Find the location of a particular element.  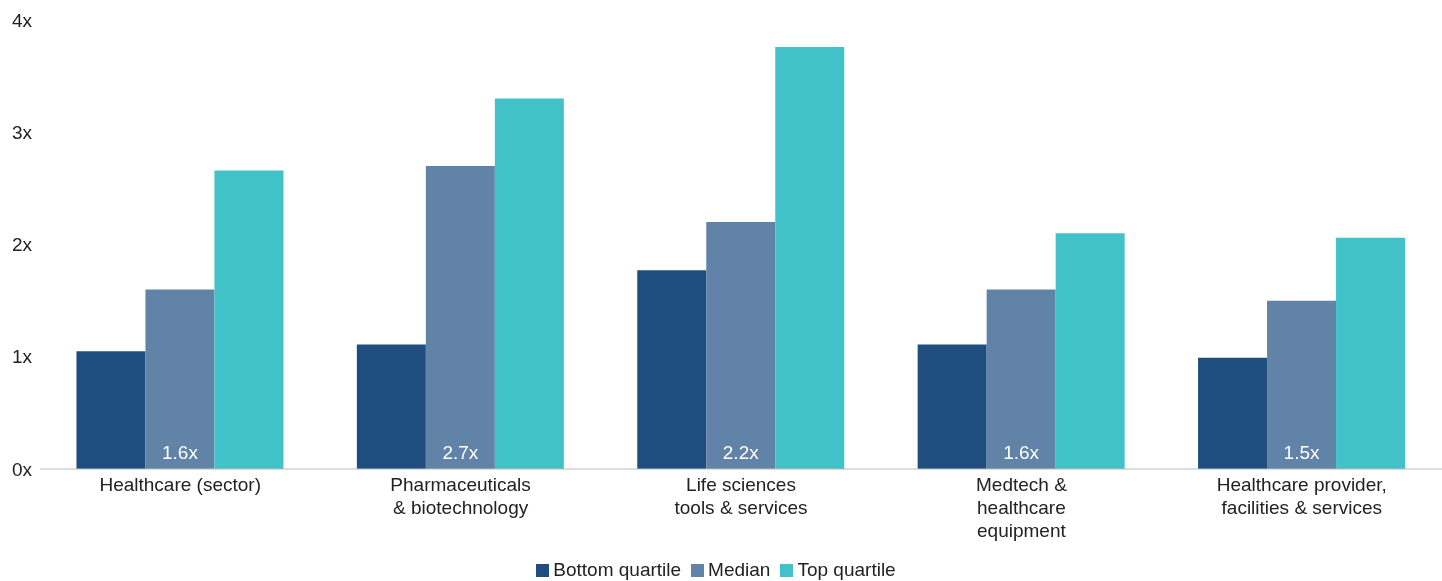

y-tick-label: 0x is located at coordinates (22, 469).